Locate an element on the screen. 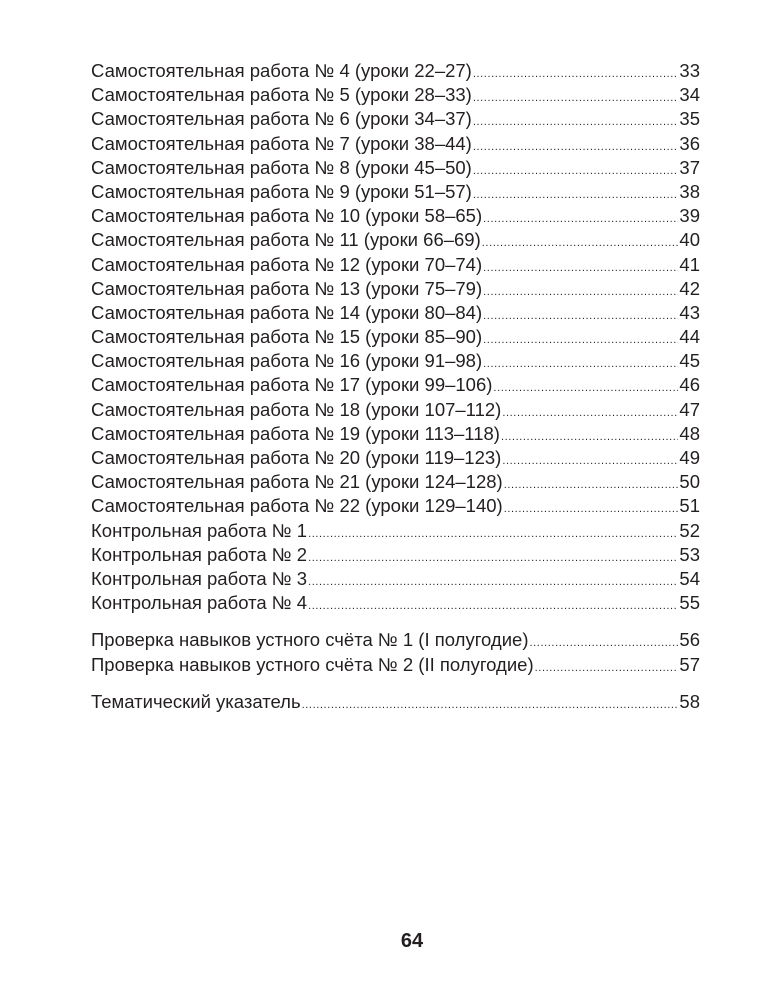 This screenshot has height=1000, width=783. toc-entry: Контрольная работа № 4 55 is located at coordinates (395, 603).